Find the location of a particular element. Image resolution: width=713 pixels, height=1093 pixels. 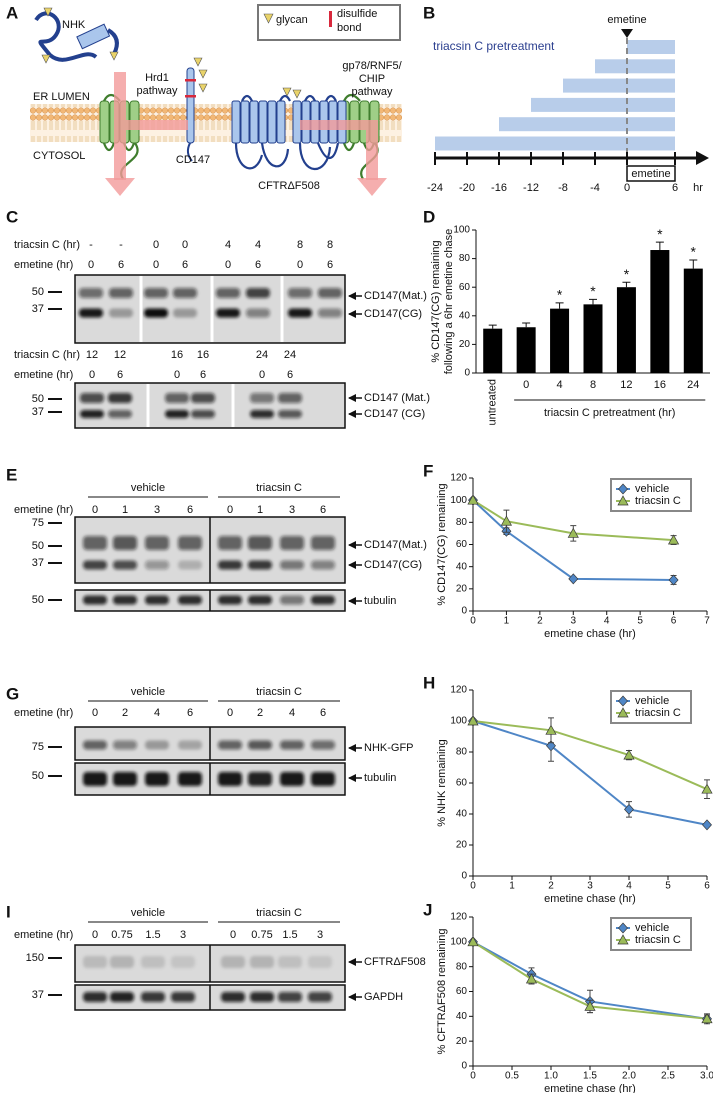

lane-label: 0.75 is located at coordinates (261, 935).